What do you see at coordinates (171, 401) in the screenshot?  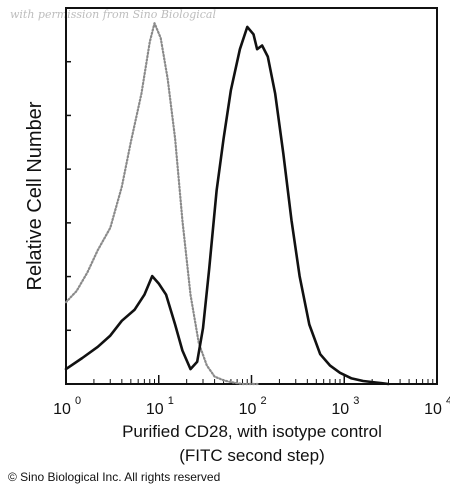 I see `x-tick-label-exponent: 1` at bounding box center [171, 401].